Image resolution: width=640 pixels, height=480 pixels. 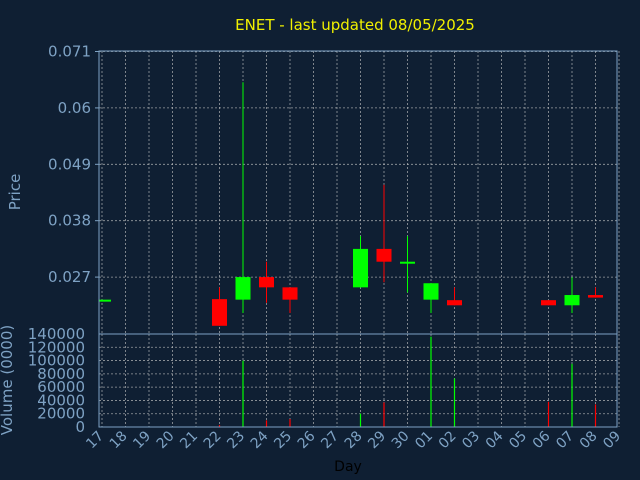 What do you see at coordinates (355, 25) in the screenshot?
I see `chart-title: ENET - last updated 08/05/2025` at bounding box center [355, 25].